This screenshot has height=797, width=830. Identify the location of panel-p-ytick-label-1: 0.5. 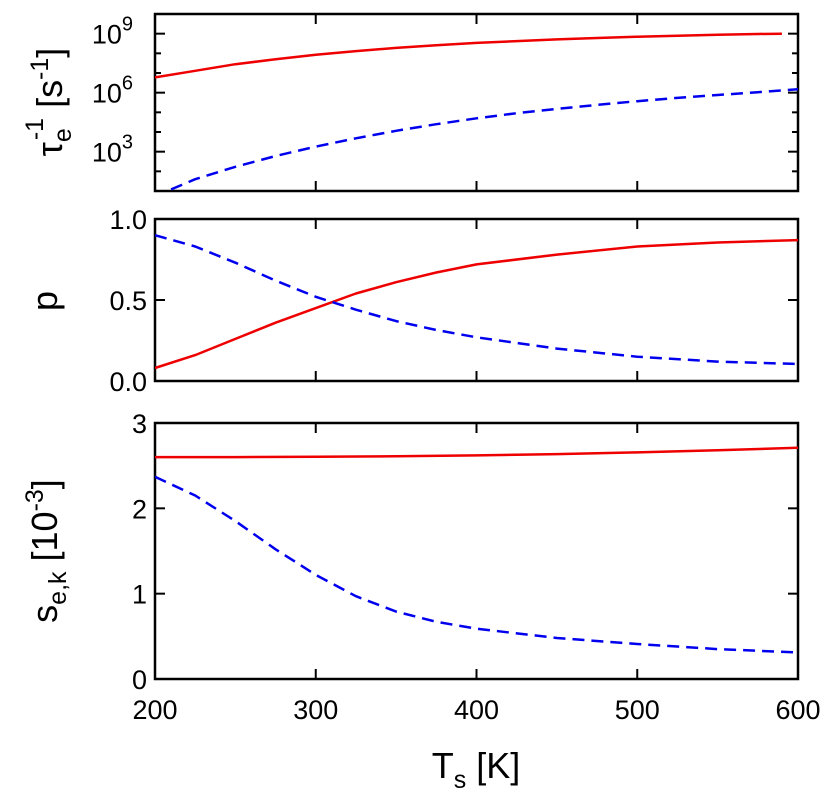
(128, 301).